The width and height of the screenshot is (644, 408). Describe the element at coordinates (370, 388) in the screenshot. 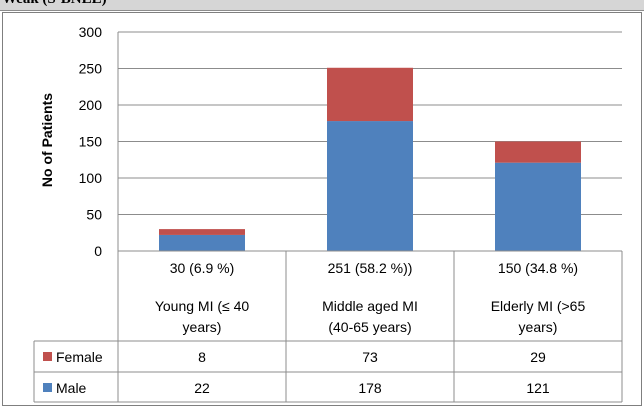

I see `value-male-1: 178` at that location.